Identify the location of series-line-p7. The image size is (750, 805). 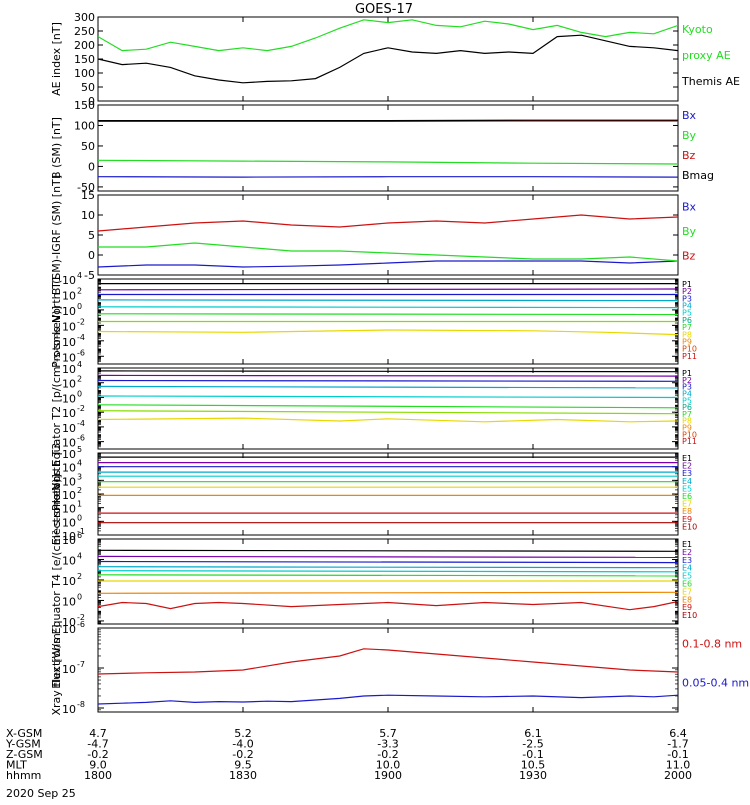
(388, 412).